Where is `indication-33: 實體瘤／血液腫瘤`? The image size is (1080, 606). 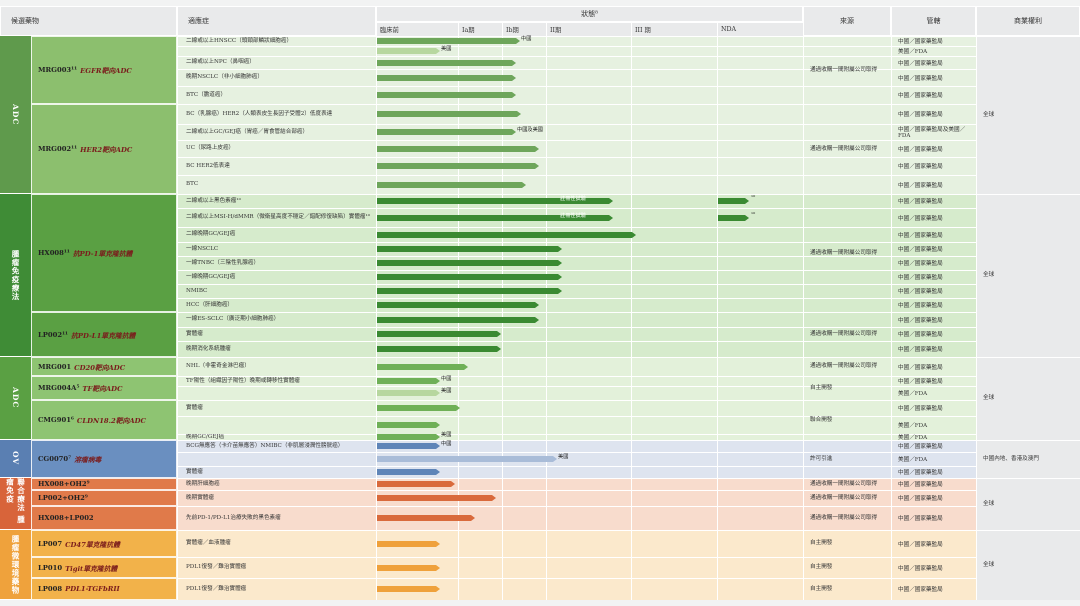 indication-33: 實體瘤／血液腫瘤 is located at coordinates (208, 543).